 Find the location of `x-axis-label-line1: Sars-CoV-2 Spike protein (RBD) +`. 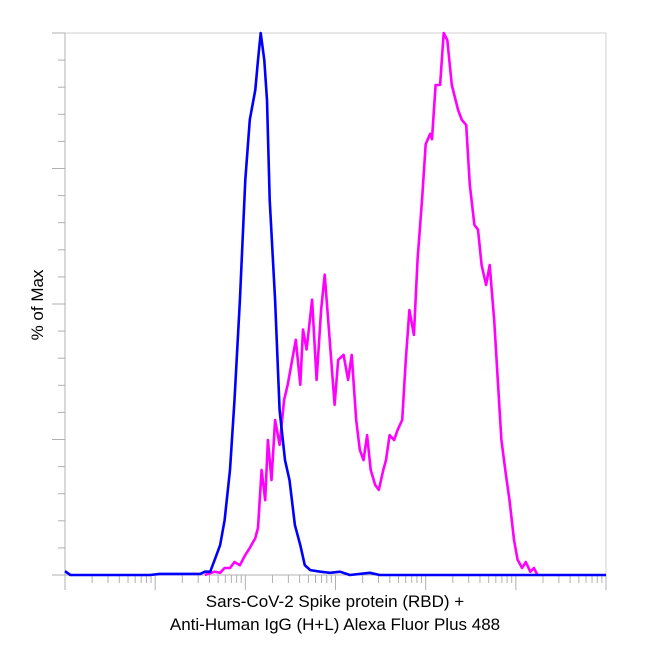

x-axis-label-line1: Sars-CoV-2 Spike protein (RBD) + is located at coordinates (335, 601).